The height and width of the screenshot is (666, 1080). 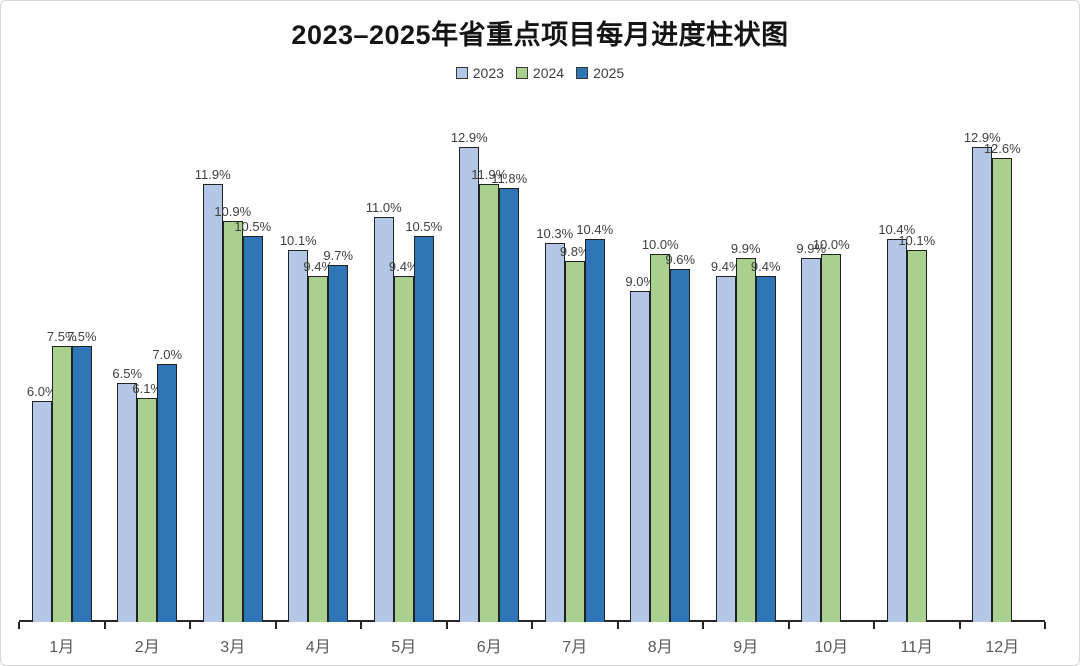 I want to click on bar-2024-2月: 6.1%, so click(x=147, y=501).